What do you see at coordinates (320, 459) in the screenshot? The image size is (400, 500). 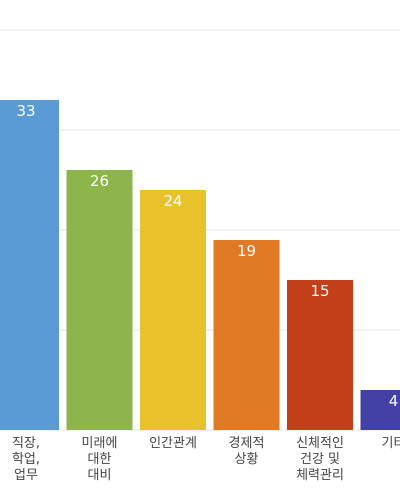 I see `category-label: 신체적인 건강 및 체력관리` at bounding box center [320, 459].